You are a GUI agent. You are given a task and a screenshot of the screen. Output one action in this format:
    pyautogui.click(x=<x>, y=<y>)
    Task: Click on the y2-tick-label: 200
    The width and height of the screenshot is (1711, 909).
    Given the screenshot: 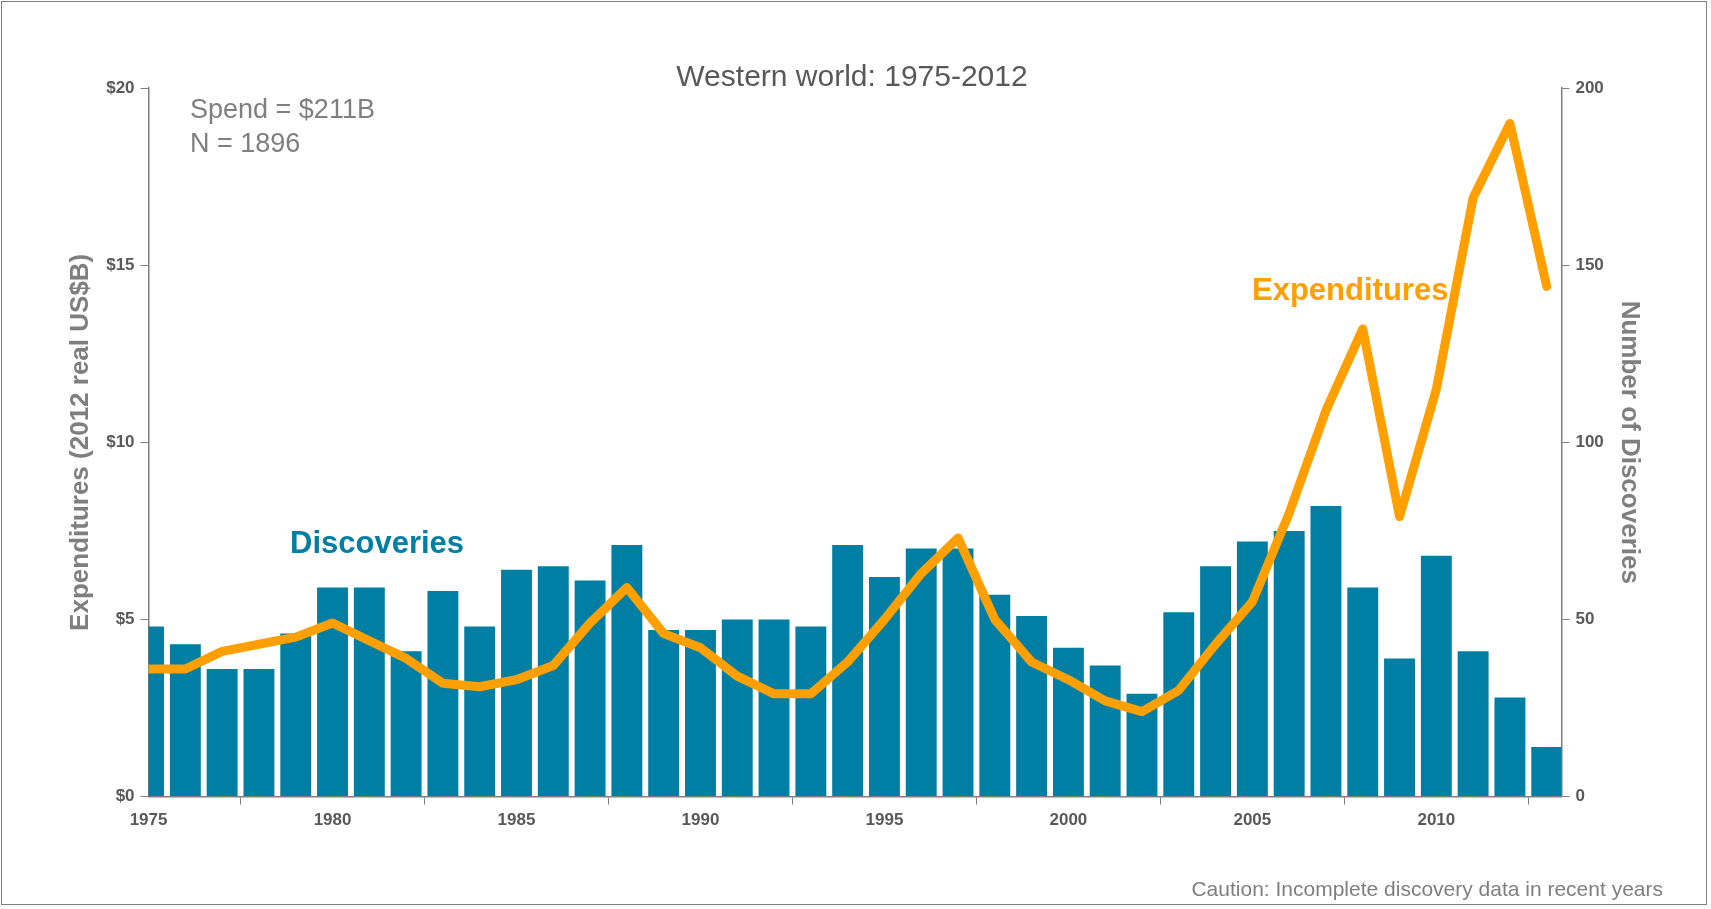 What is the action you would take?
    pyautogui.click(x=1589, y=87)
    